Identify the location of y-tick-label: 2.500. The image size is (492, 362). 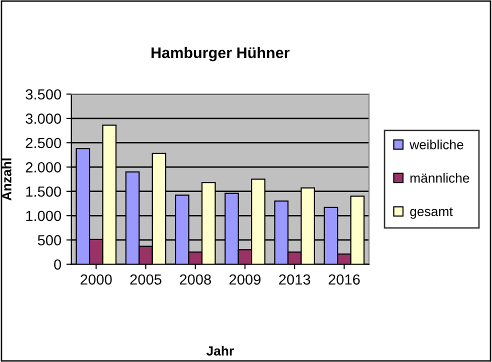
(44, 143).